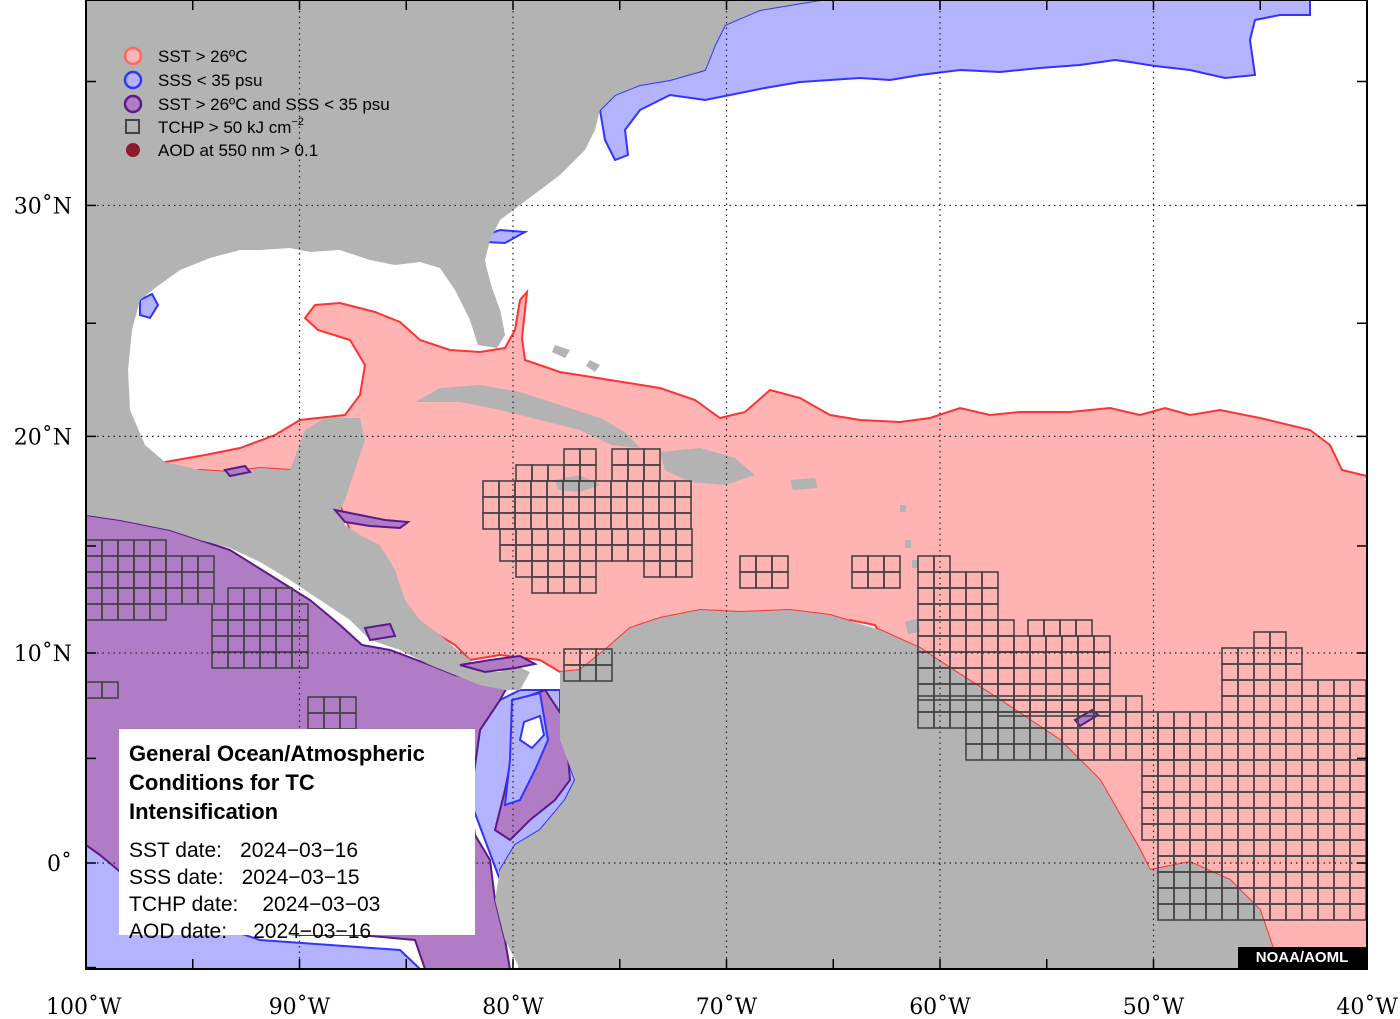 This screenshot has height=1019, width=1400. What do you see at coordinates (43, 653) in the screenshot?
I see `y-tick-label: 10˚N` at bounding box center [43, 653].